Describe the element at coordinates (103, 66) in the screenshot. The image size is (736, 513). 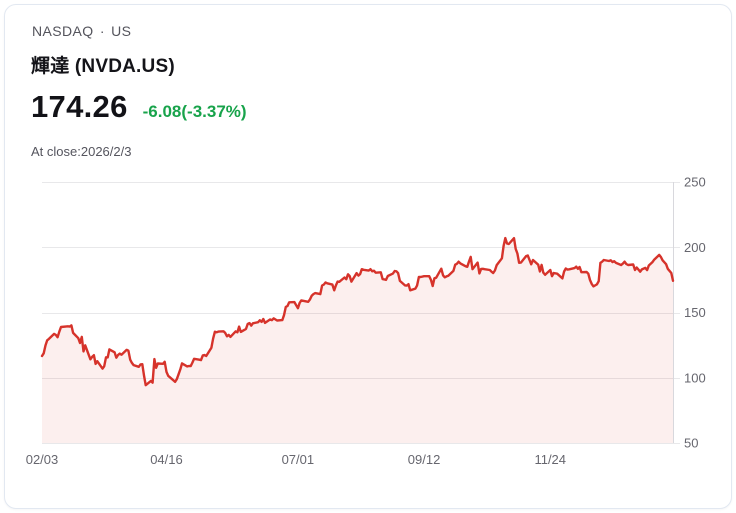
I see `stock-title: 輝達 (NVDA.US)` at that location.